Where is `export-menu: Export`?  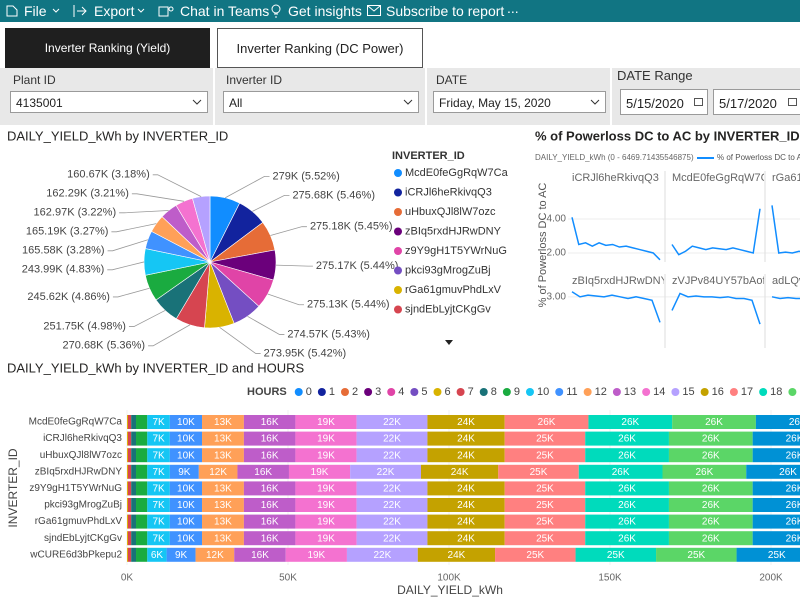 export-menu: Export is located at coordinates (114, 11).